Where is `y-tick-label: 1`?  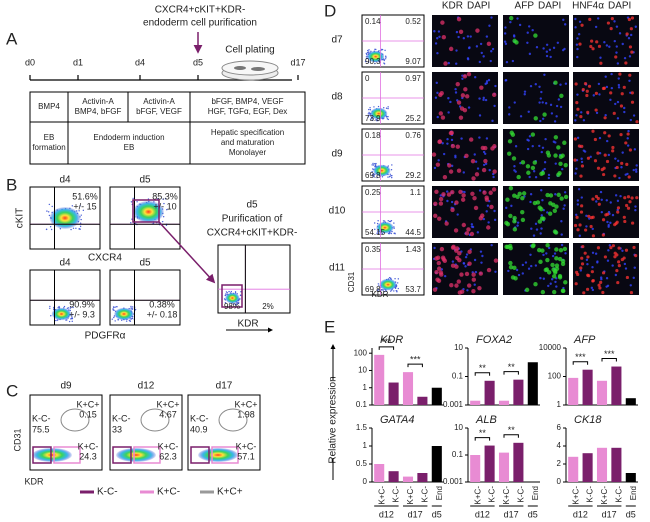
y-tick-label: 1 is located at coordinates (365, 445).